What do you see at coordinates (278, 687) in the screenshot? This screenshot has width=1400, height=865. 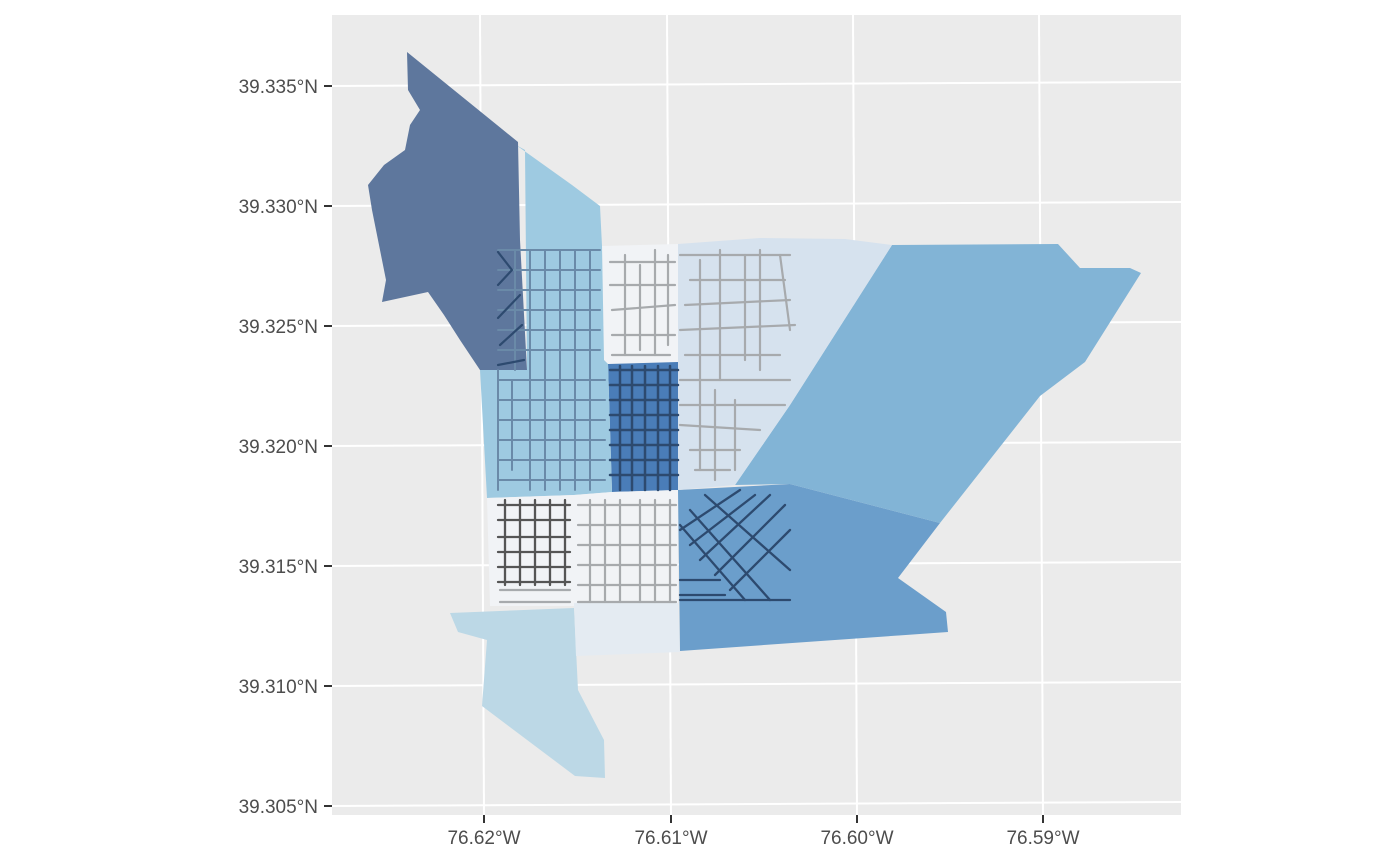 I see `y-tick-label-5: 39.310°N` at bounding box center [278, 687].